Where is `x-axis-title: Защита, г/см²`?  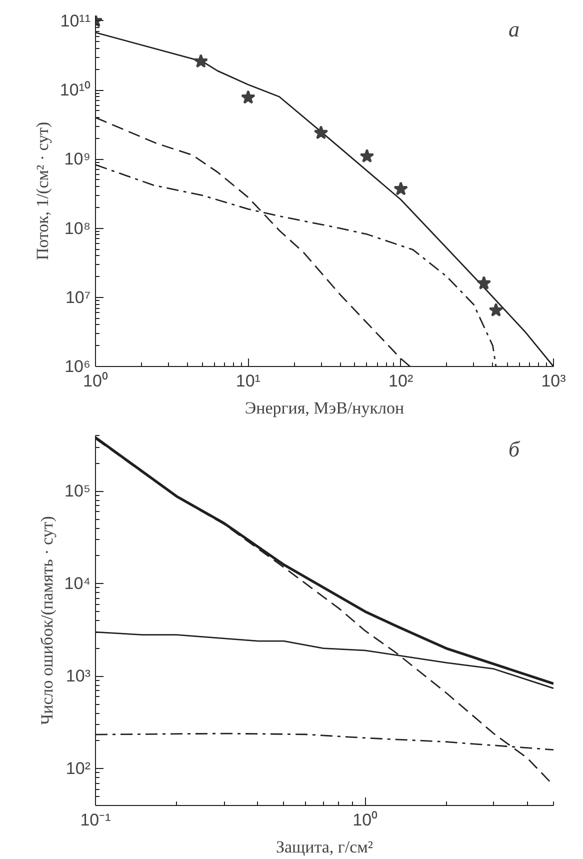 x-axis-title: Защита, г/см² is located at coordinates (325, 847).